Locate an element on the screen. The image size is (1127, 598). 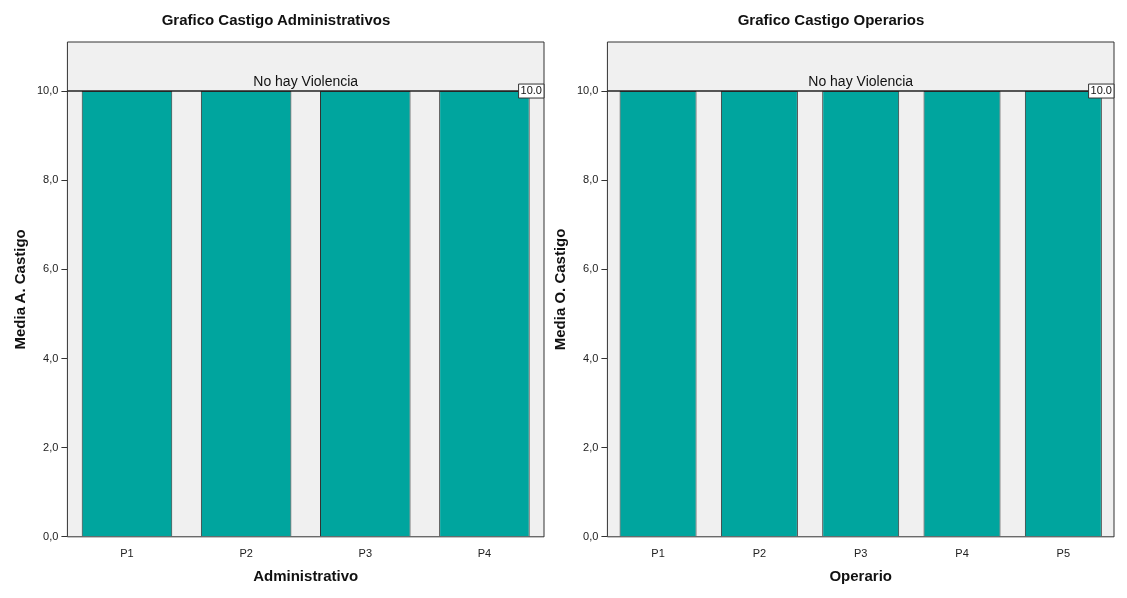
chart-title: Grafico Castigo Operarios is located at coordinates (831, 20).